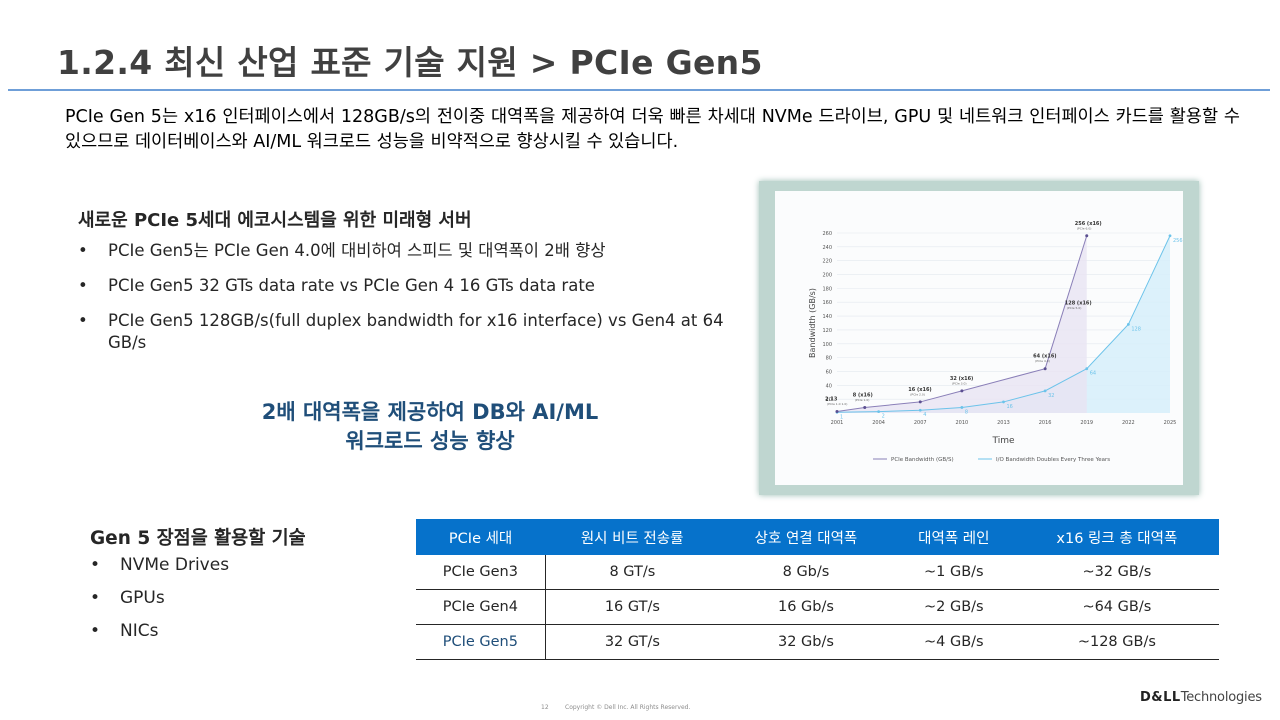  Describe the element at coordinates (632, 642) in the screenshot. I see `table-cell: 32 GT/s` at that location.